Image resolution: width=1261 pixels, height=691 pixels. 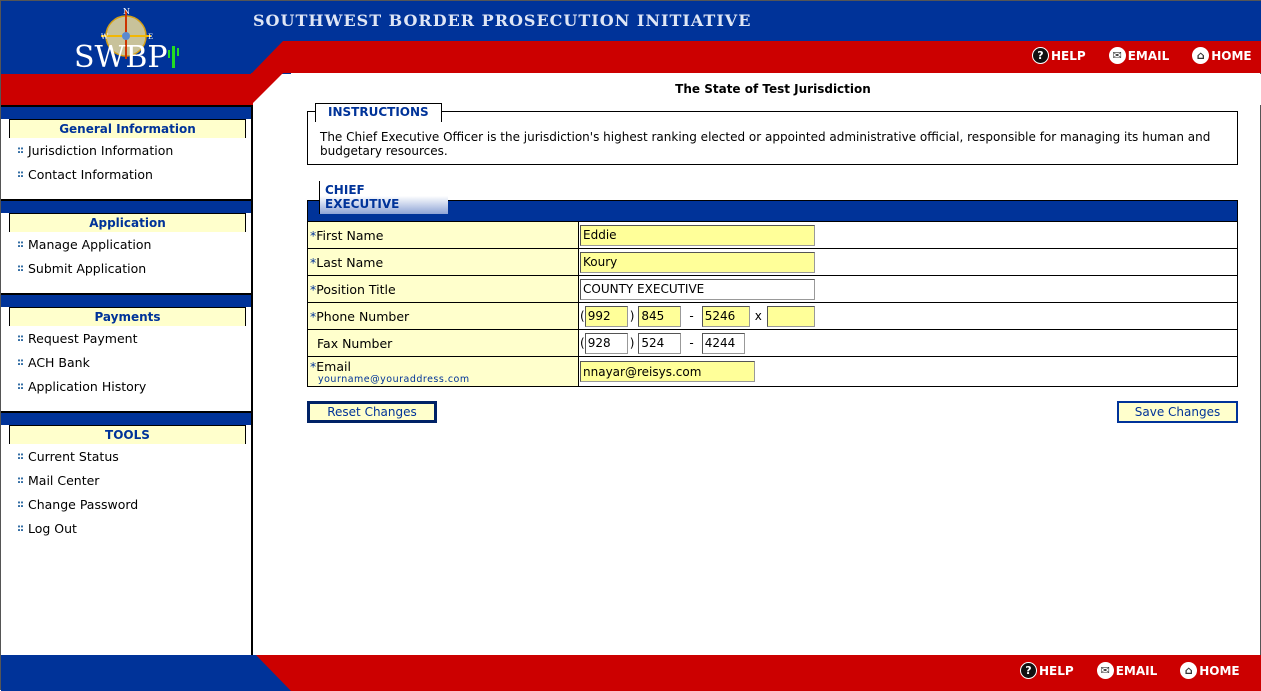 I want to click on header-band-left, so click(x=146, y=58).